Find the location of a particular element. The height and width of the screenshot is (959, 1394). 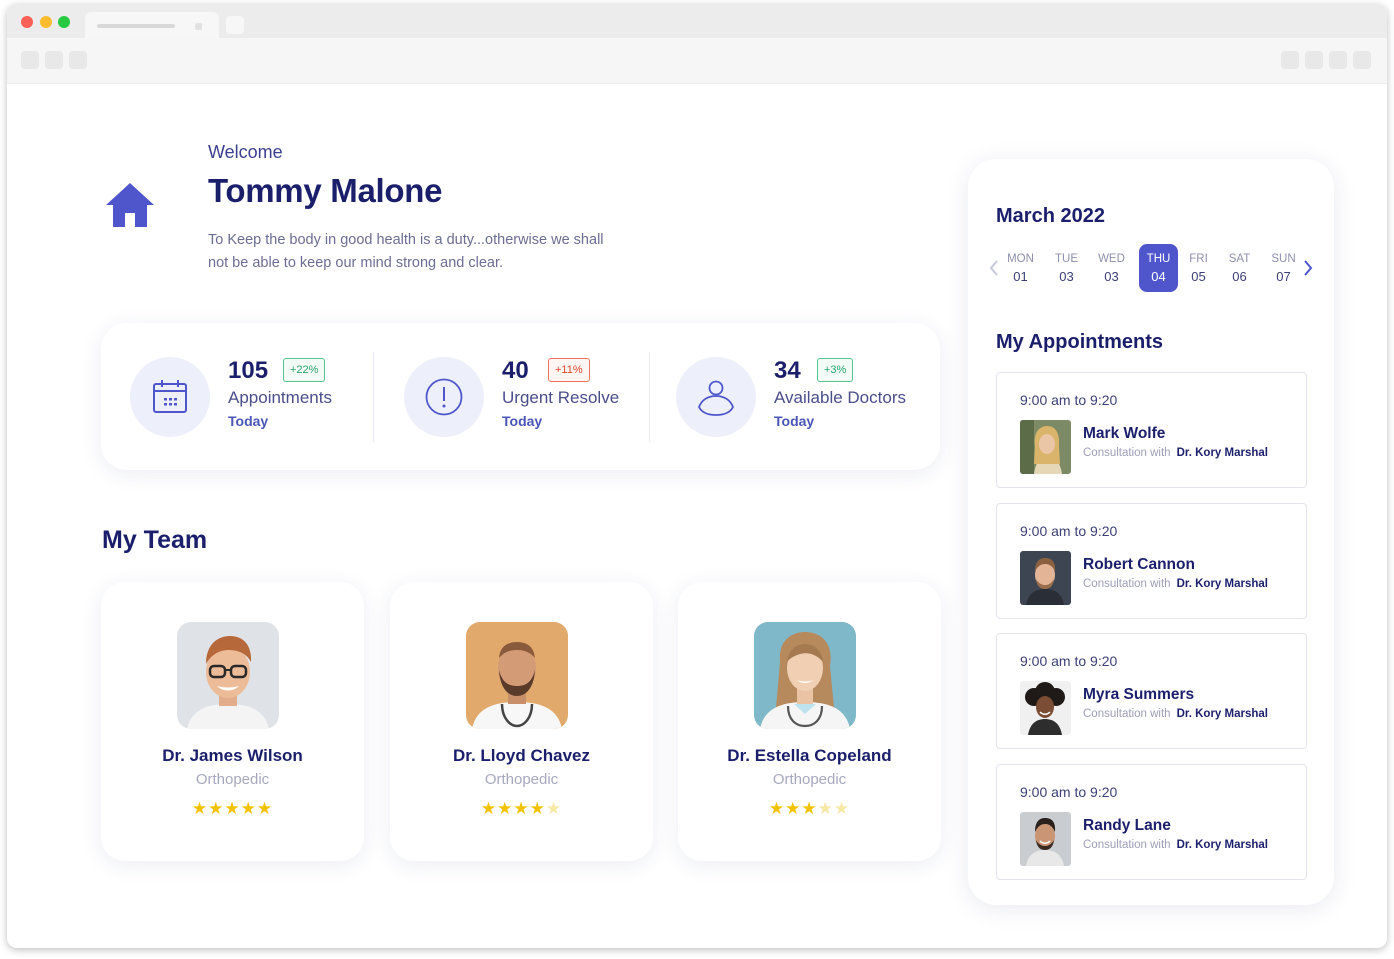

calendar-day: MON 01 is located at coordinates (1020, 268).